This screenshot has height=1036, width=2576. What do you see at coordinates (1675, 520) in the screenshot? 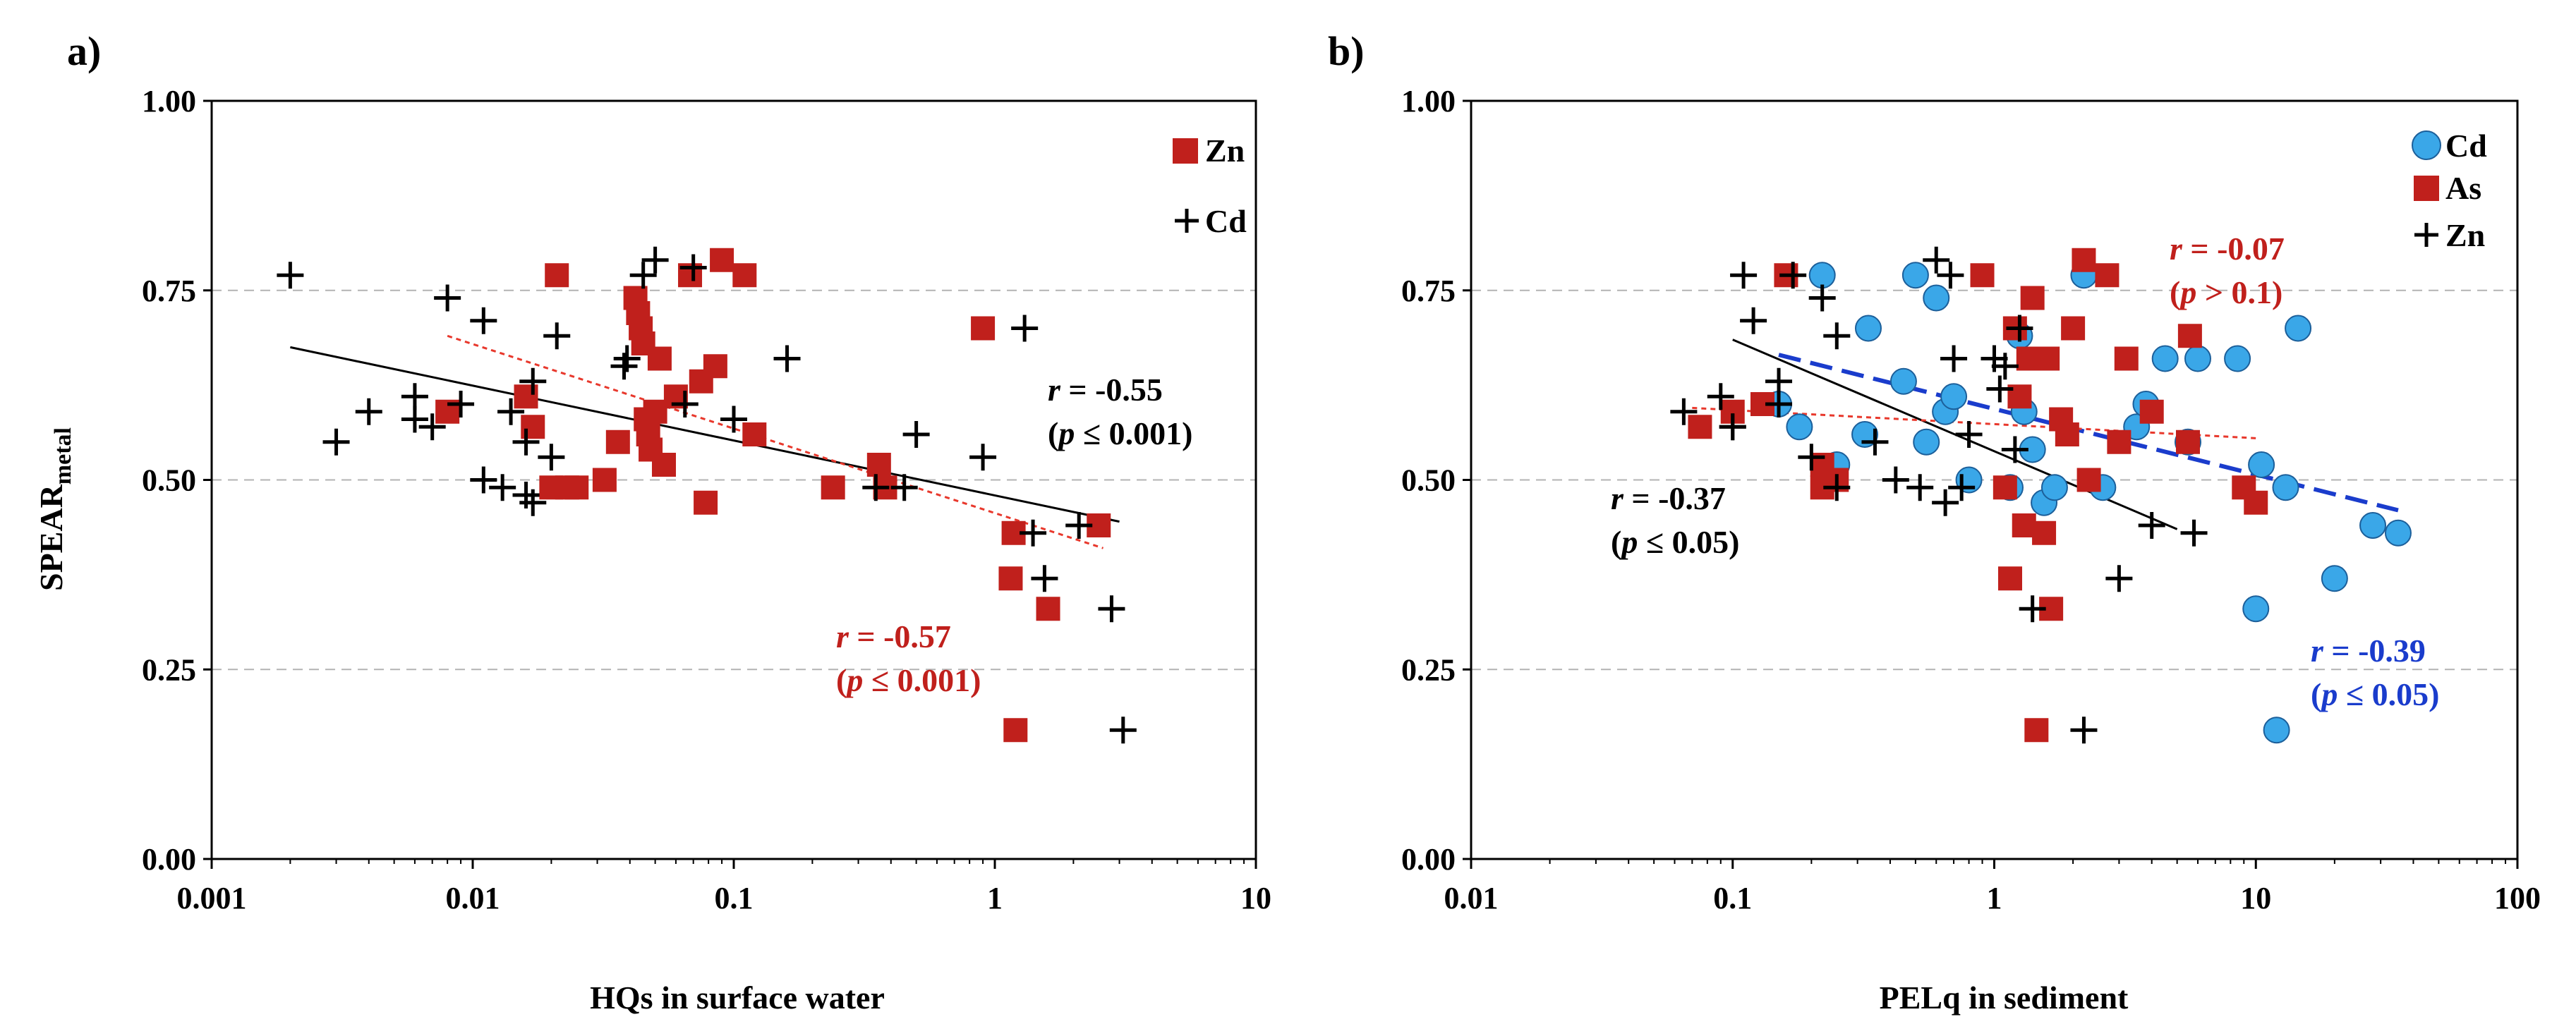
I see `panel-b-annotation-zn: r = -0.37 (p ≤ 0.05)` at bounding box center [1675, 520].